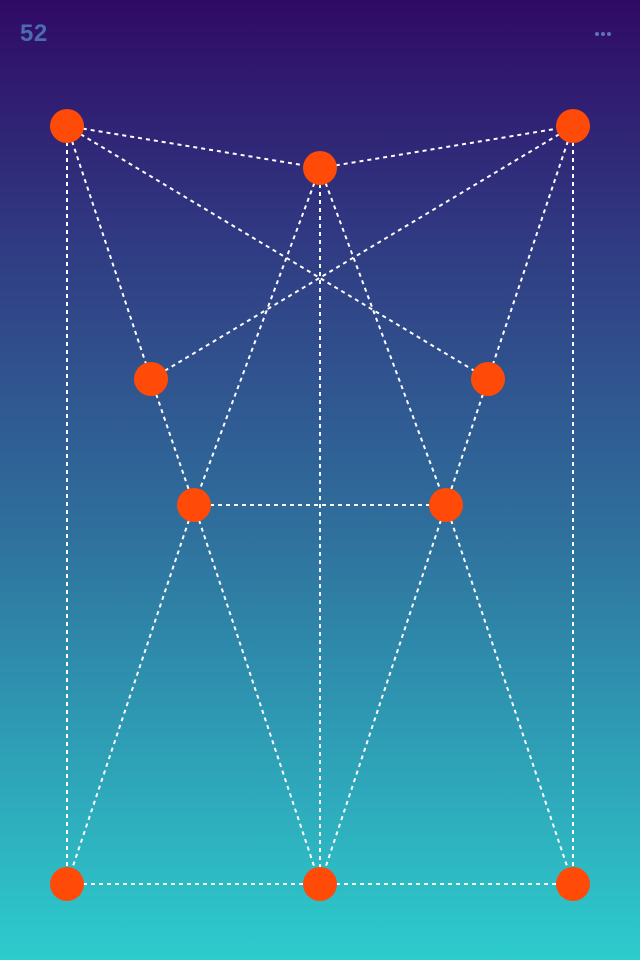 Image resolution: width=640 pixels, height=960 pixels. Describe the element at coordinates (257, 694) in the screenshot. I see `edge-n6-n9` at that location.